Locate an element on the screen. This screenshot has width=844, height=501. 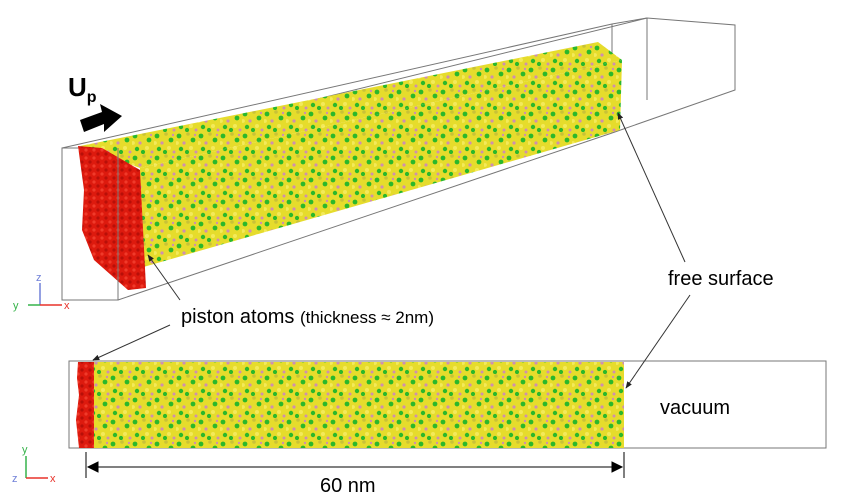
piston-atoms-side is located at coordinates (85, 405).